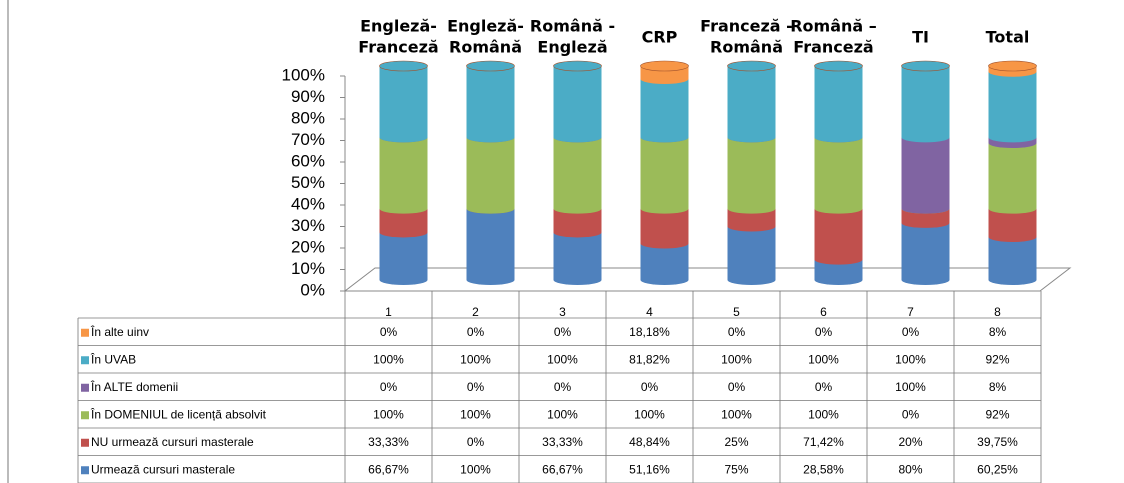 The image size is (1124, 483). Describe the element at coordinates (833, 26) in the screenshot. I see `column-title: Română –` at that location.